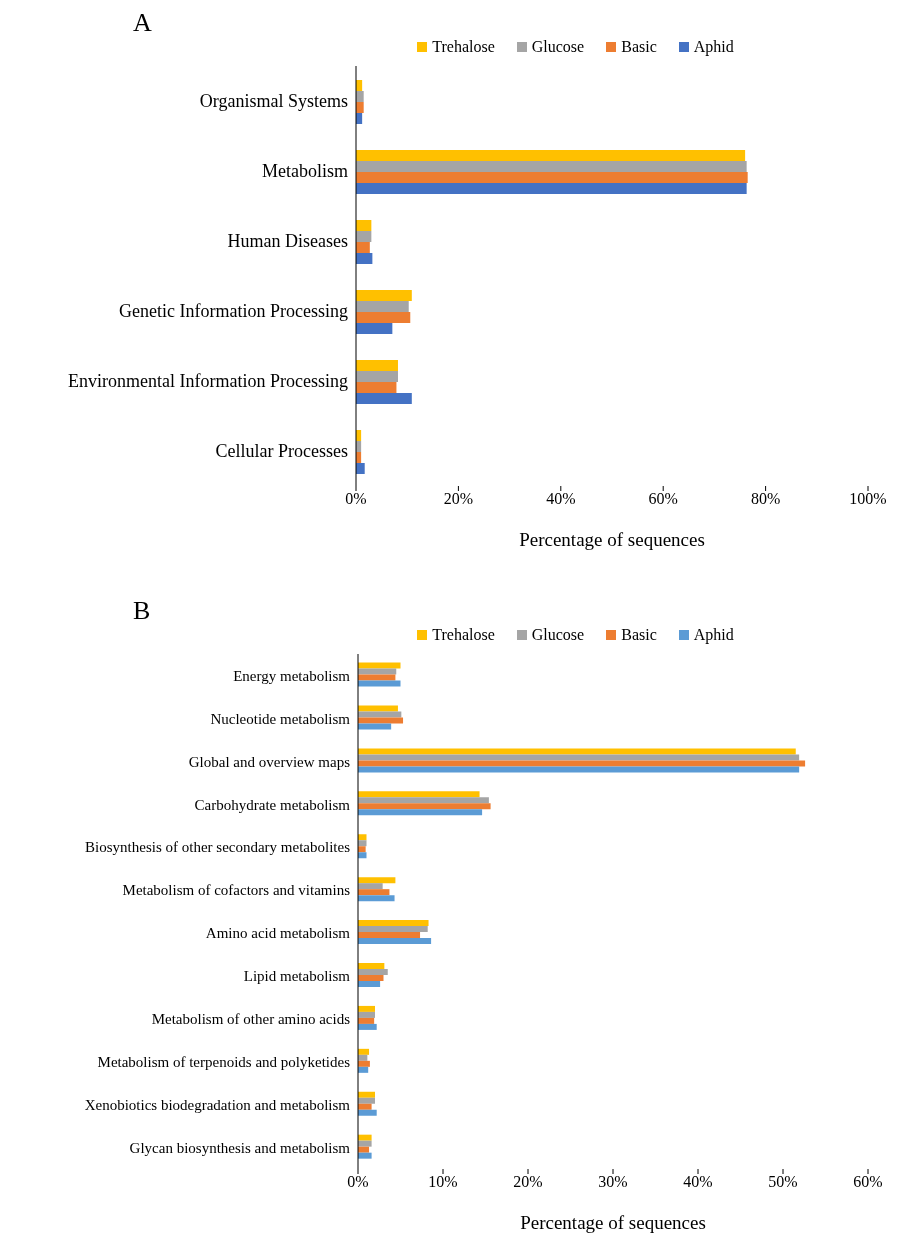 This screenshot has height=1259, width=921. What do you see at coordinates (269, 761) in the screenshot?
I see `y-tick-label: Global and overview maps` at bounding box center [269, 761].